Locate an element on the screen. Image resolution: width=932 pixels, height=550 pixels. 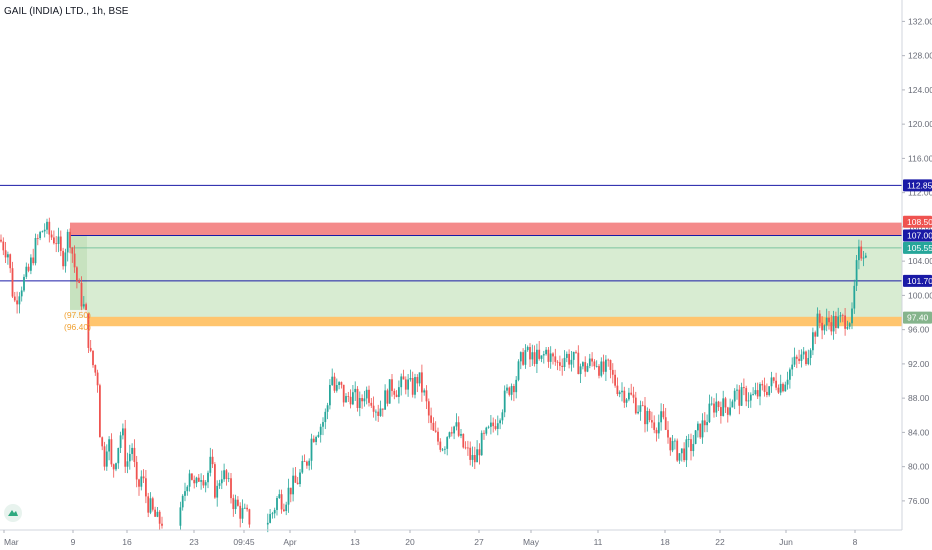
time-tick-label: 13 is located at coordinates (355, 542).